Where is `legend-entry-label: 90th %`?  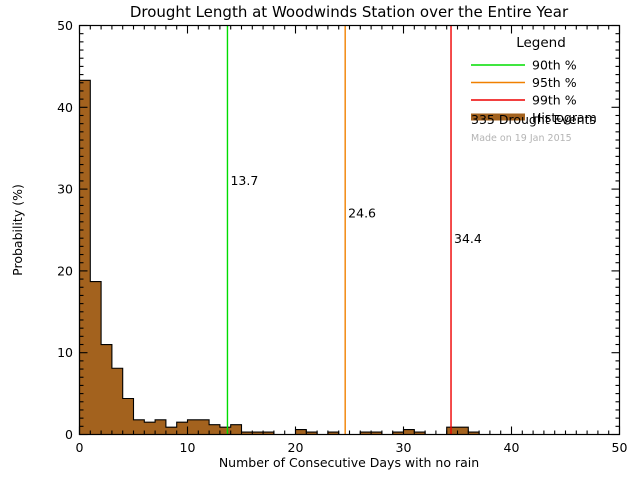 legend-entry-label: 90th % is located at coordinates (554, 65).